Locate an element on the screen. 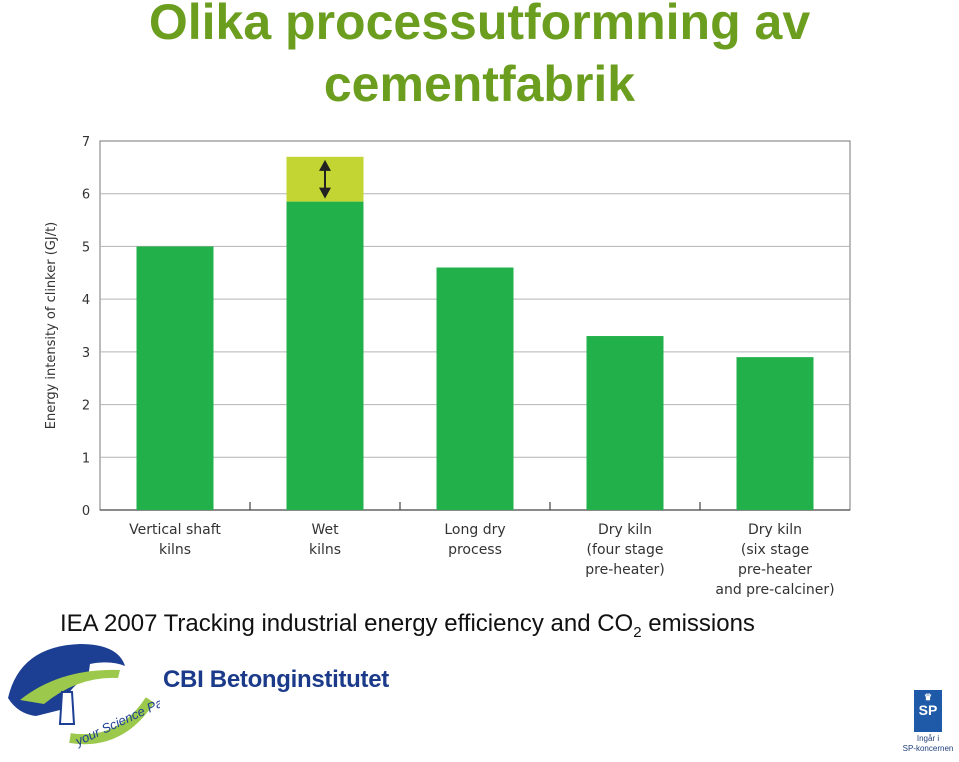 The image size is (959, 762). range-arrow-up-head is located at coordinates (325, 165).